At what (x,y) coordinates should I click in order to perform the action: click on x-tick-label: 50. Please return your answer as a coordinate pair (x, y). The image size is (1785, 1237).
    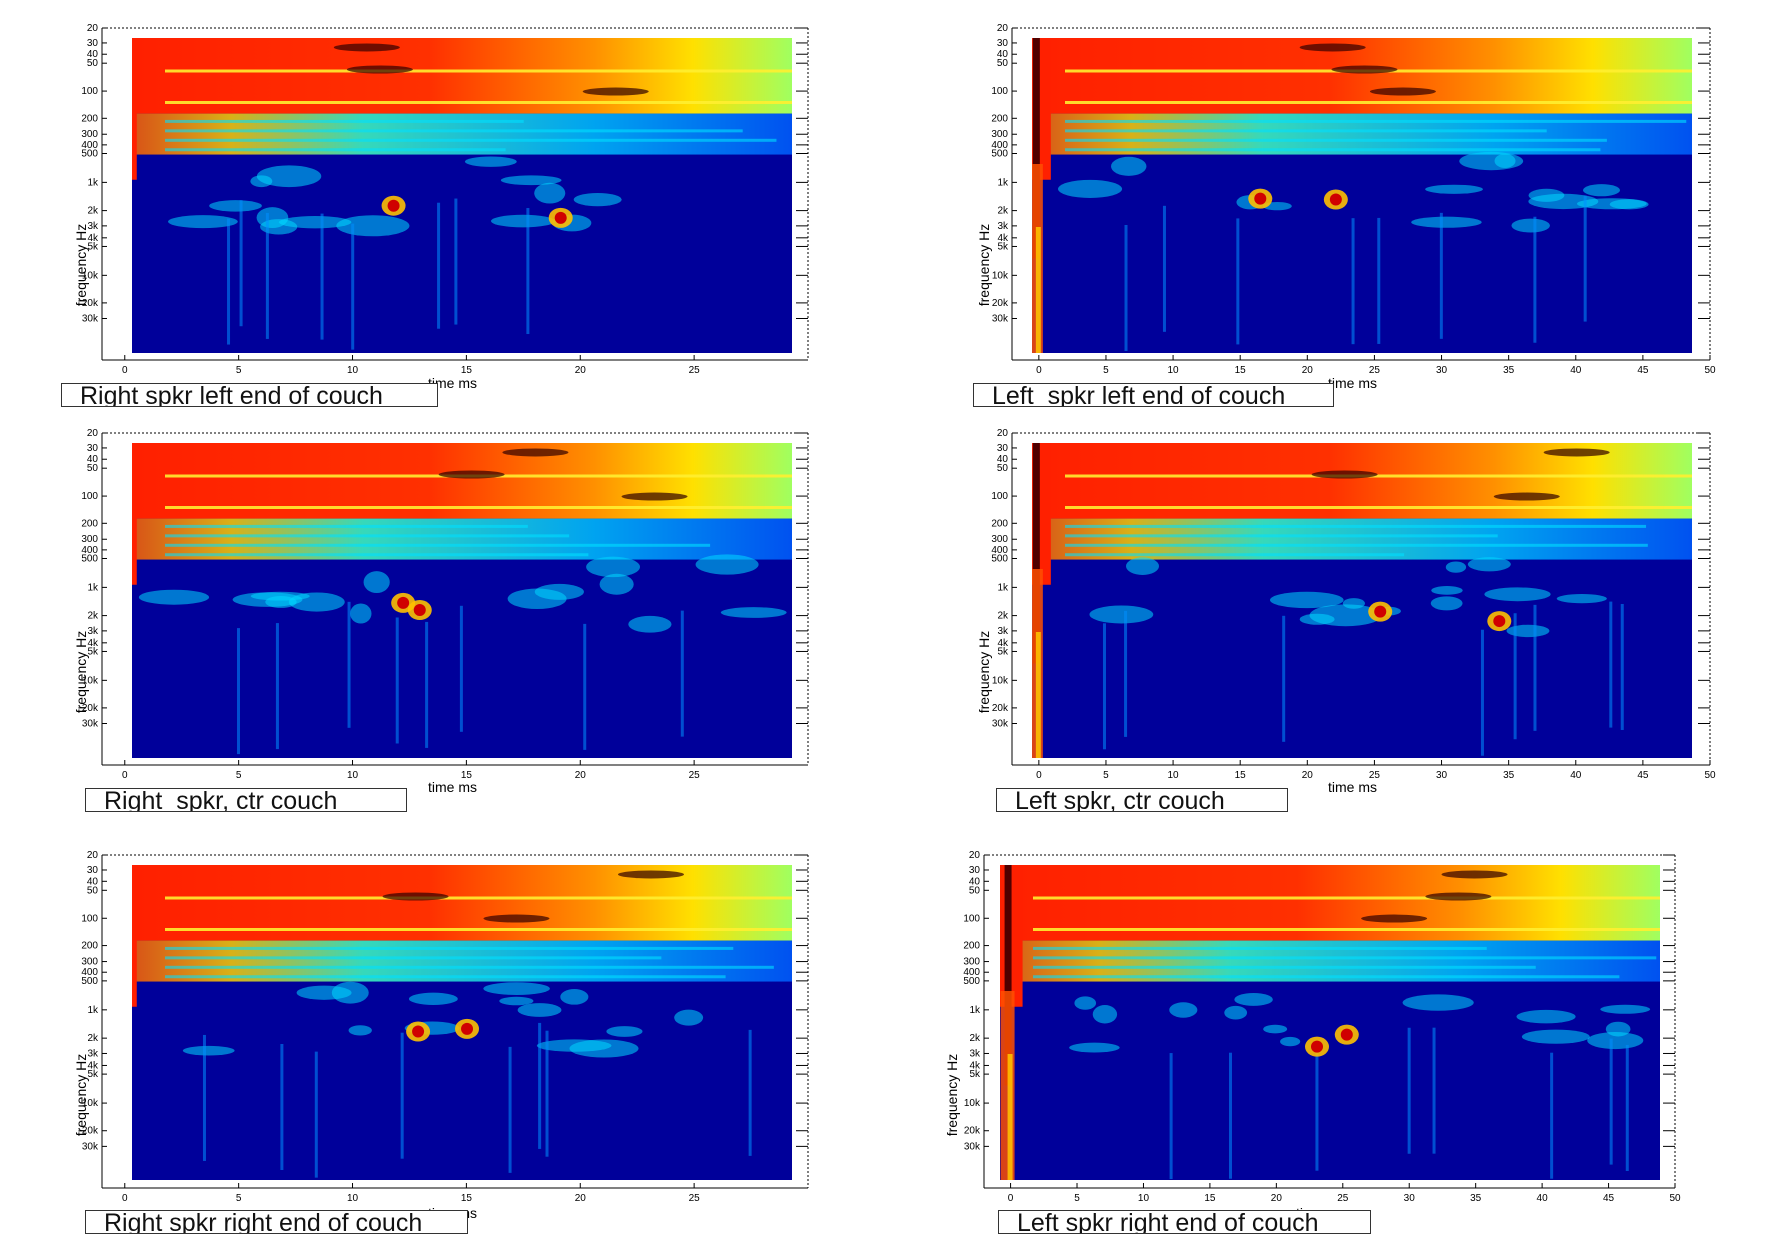
    Looking at the image, I should click on (1710, 370).